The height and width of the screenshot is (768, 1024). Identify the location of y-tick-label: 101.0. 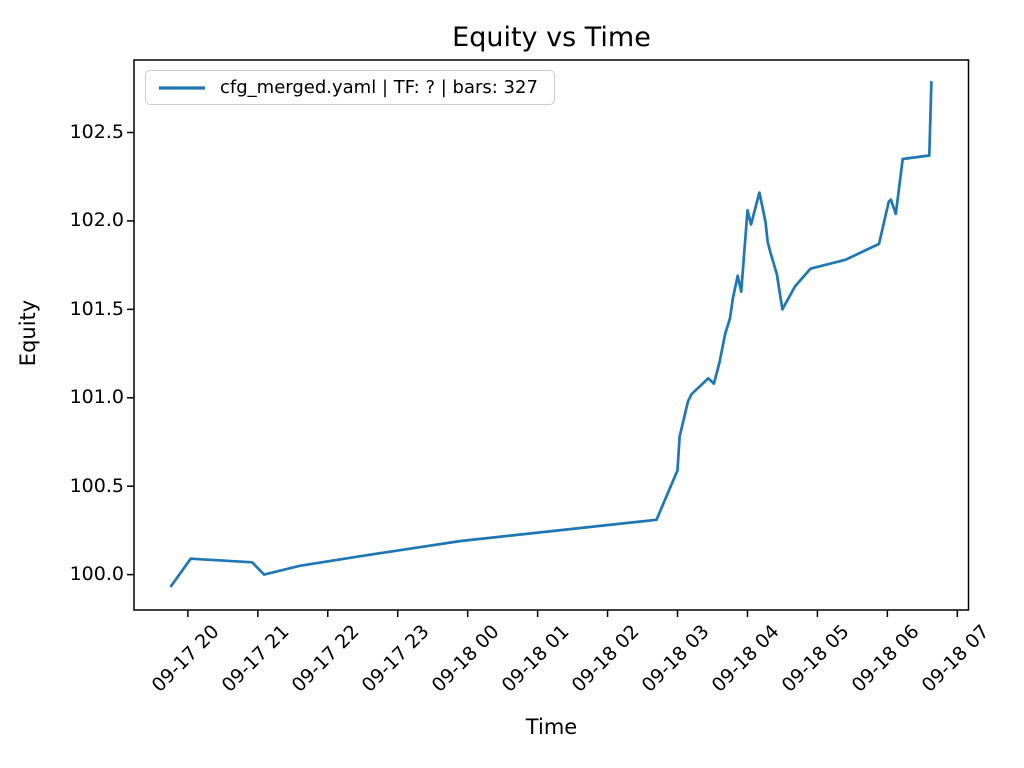
(96, 397).